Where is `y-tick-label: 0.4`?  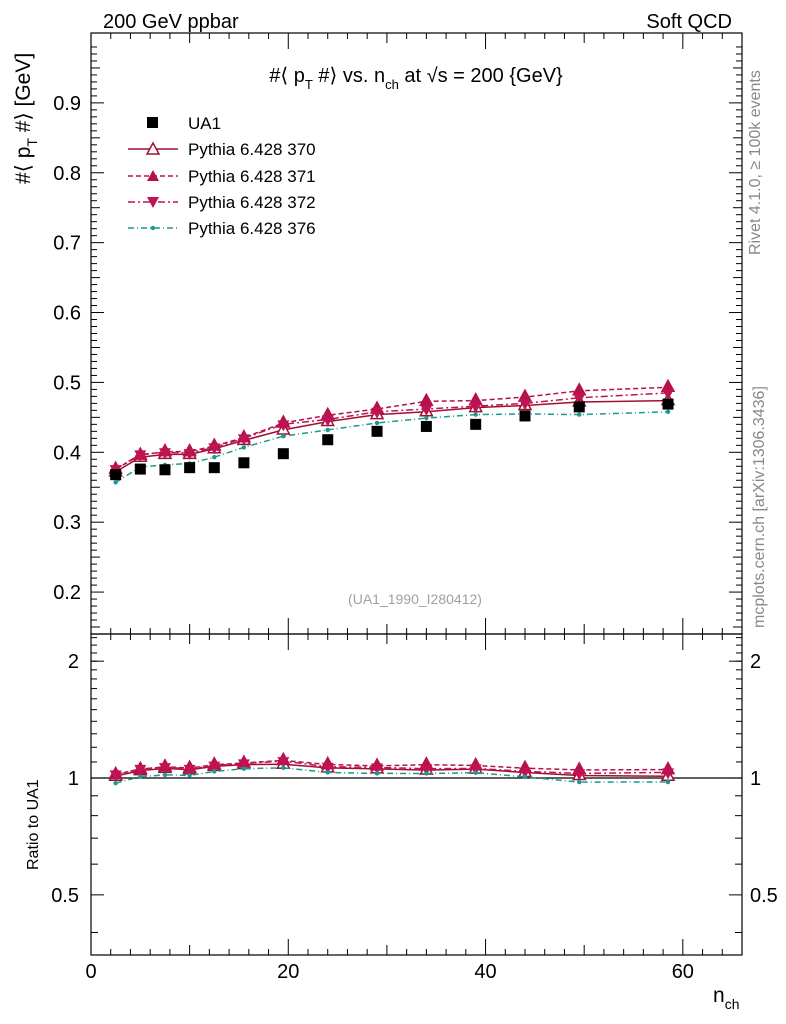 y-tick-label: 0.4 is located at coordinates (67, 453).